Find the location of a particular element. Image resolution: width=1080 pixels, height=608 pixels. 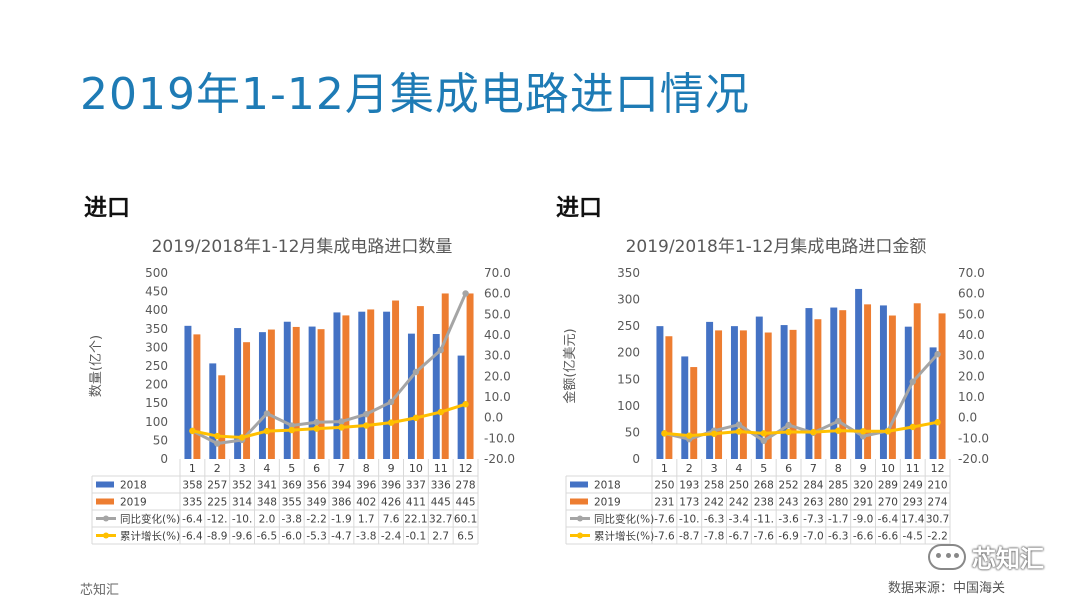

data-label: 173 is located at coordinates (689, 503).